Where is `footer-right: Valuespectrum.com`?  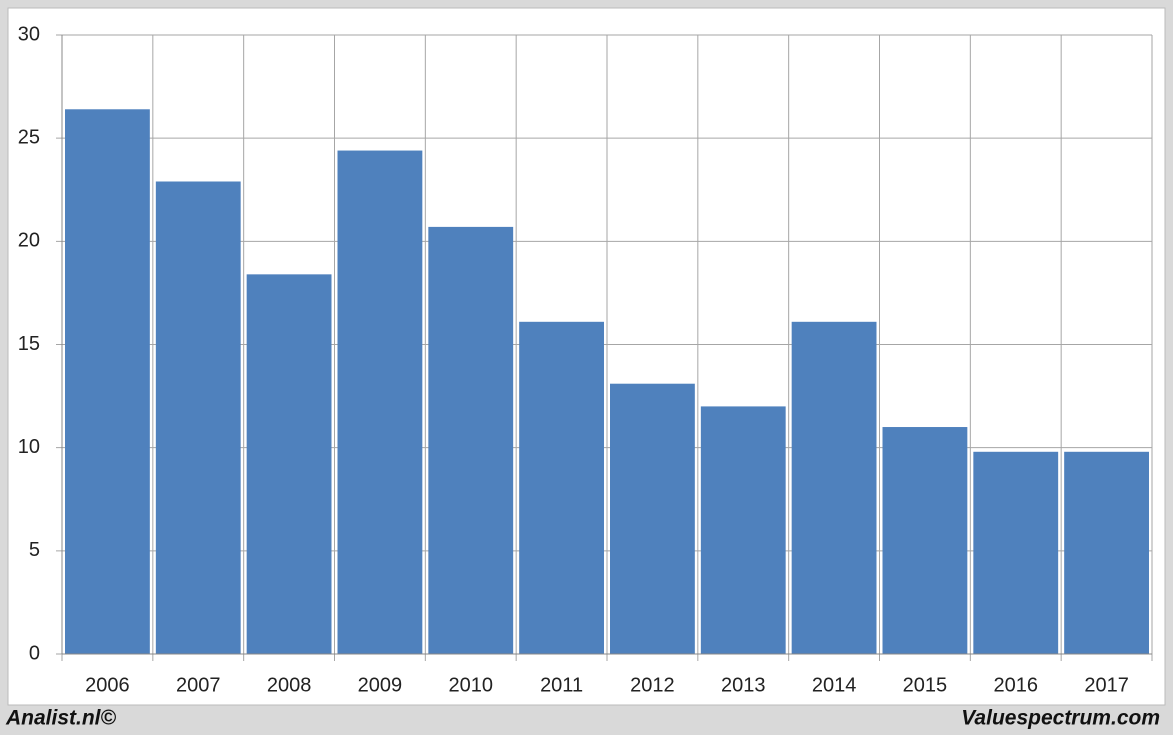 footer-right: Valuespectrum.com is located at coordinates (1060, 718).